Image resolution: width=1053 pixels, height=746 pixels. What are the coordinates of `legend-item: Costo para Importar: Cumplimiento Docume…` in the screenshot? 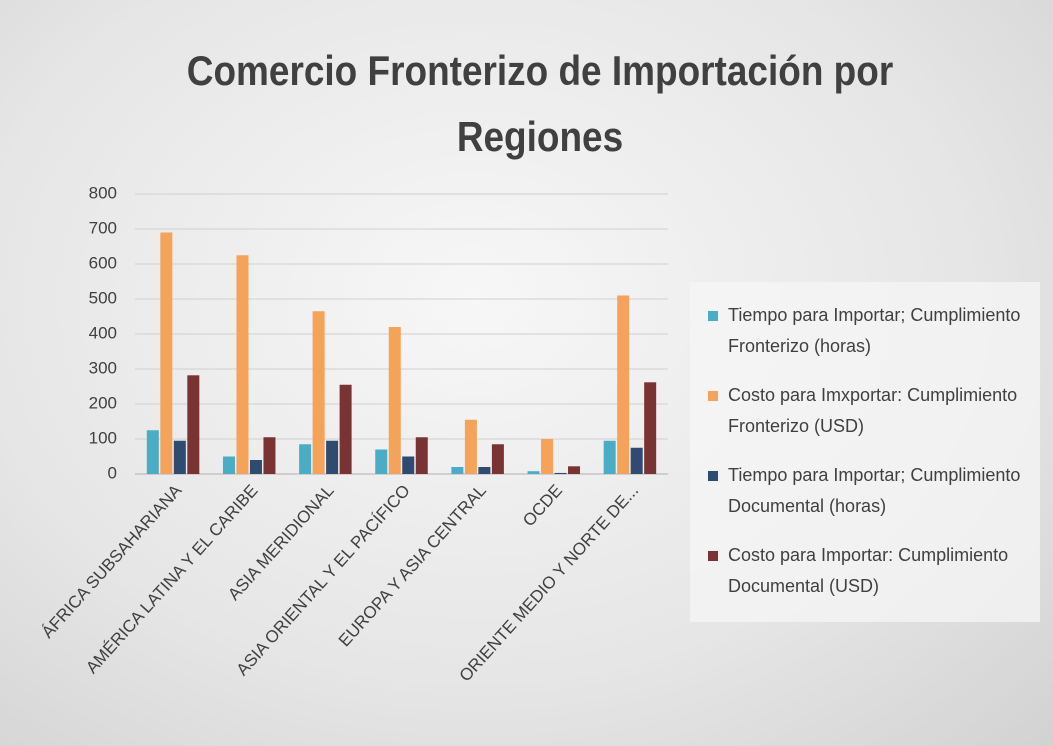 It's located at (864, 571).